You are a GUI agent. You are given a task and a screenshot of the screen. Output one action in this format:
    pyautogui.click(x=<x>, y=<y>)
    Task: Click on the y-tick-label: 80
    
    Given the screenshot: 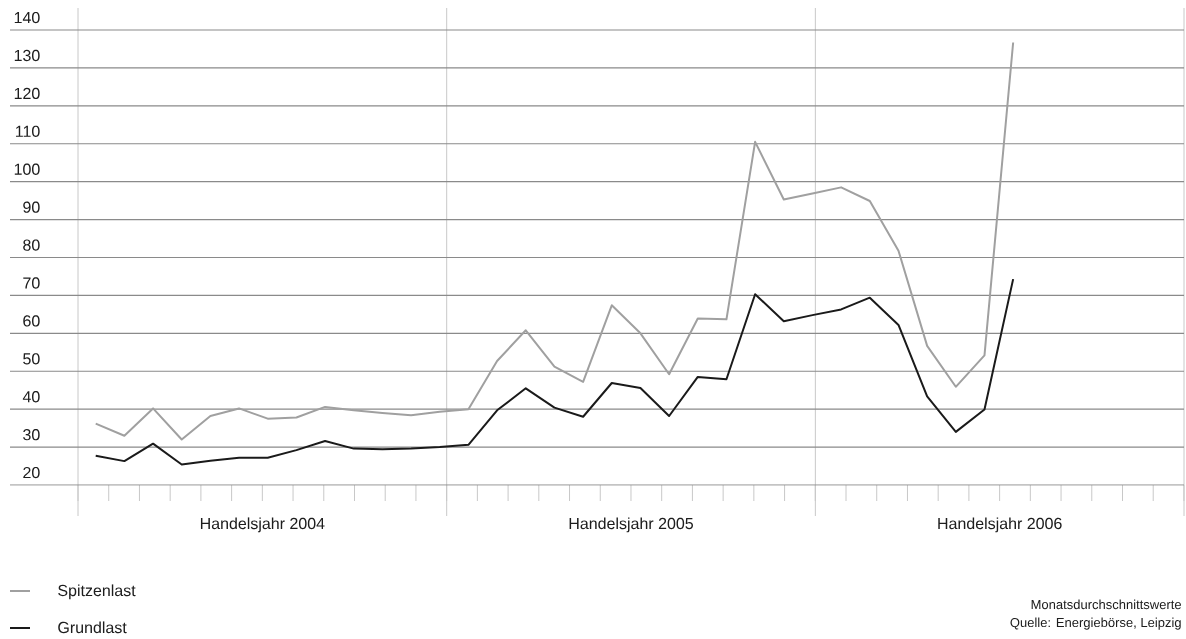 What is the action you would take?
    pyautogui.click(x=31, y=245)
    